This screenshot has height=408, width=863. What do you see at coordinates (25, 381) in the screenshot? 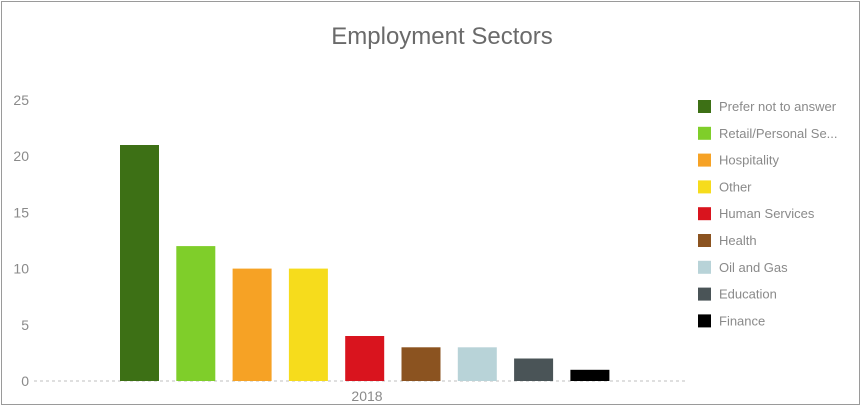
I see `y-tick-label: 0` at bounding box center [25, 381].